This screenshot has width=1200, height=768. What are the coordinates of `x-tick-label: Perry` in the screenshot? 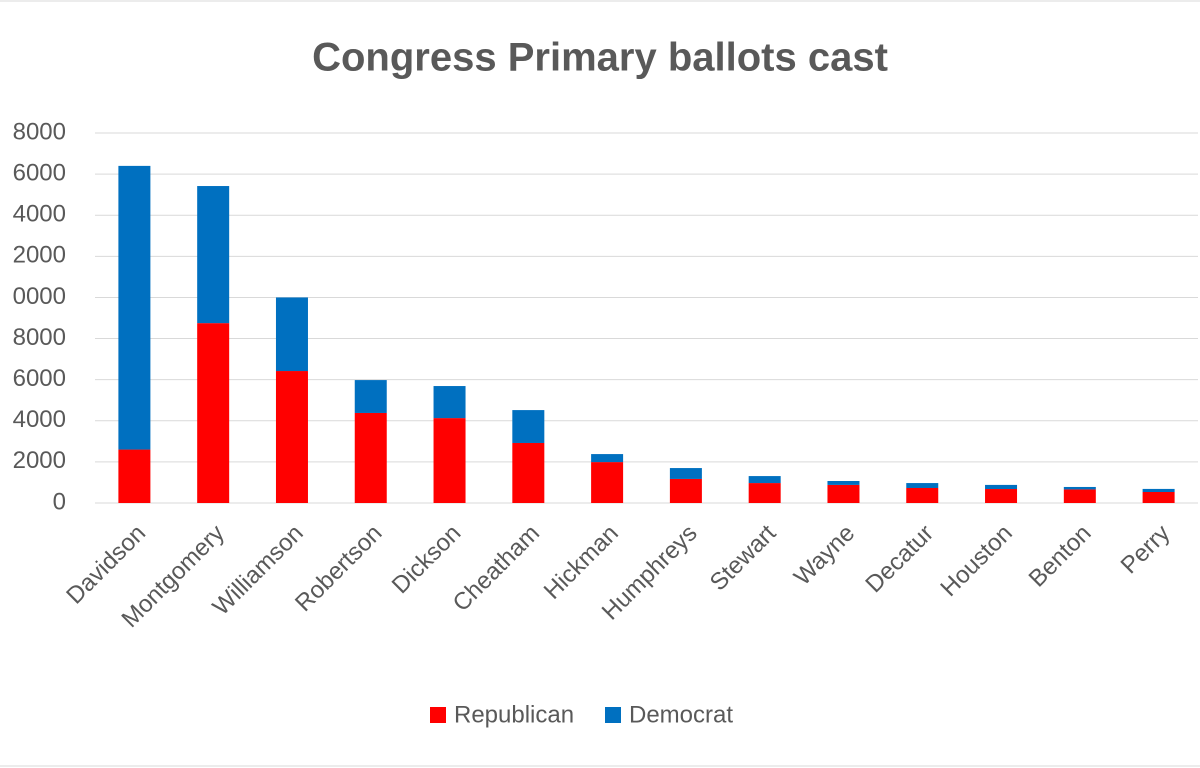 It's located at (1146, 550).